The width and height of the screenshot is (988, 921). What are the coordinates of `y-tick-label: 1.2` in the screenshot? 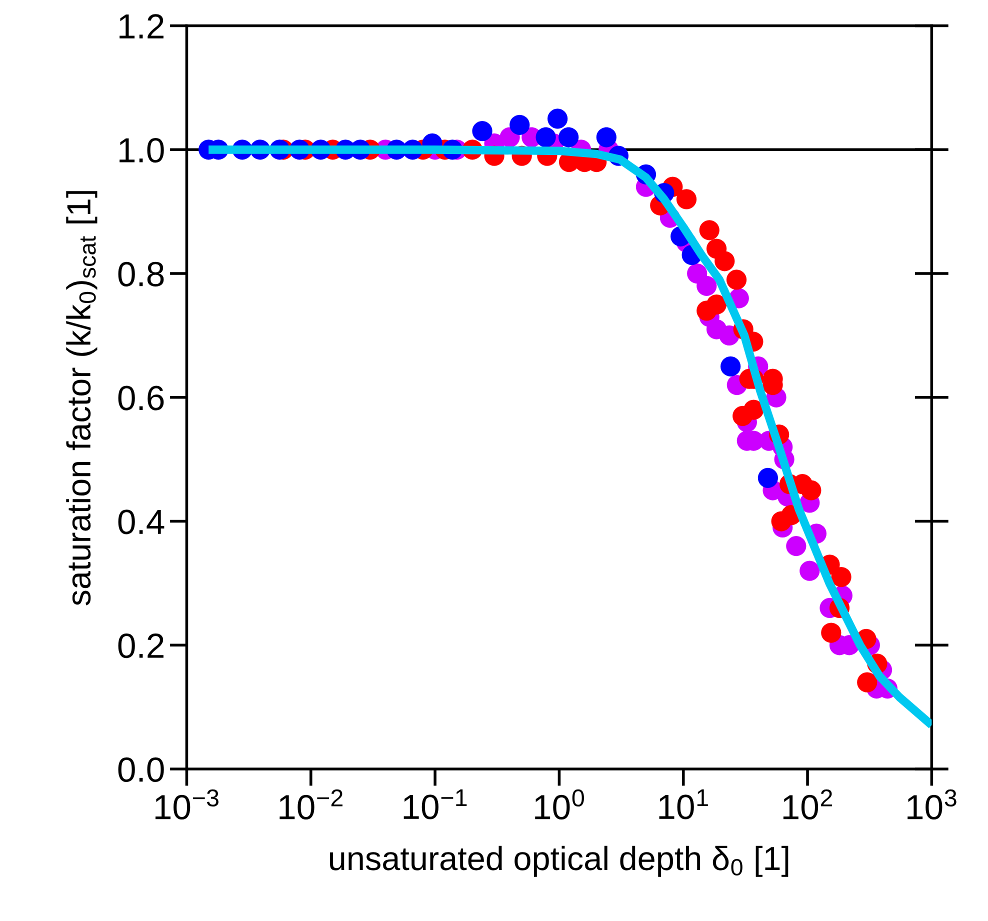 It's located at (142, 26).